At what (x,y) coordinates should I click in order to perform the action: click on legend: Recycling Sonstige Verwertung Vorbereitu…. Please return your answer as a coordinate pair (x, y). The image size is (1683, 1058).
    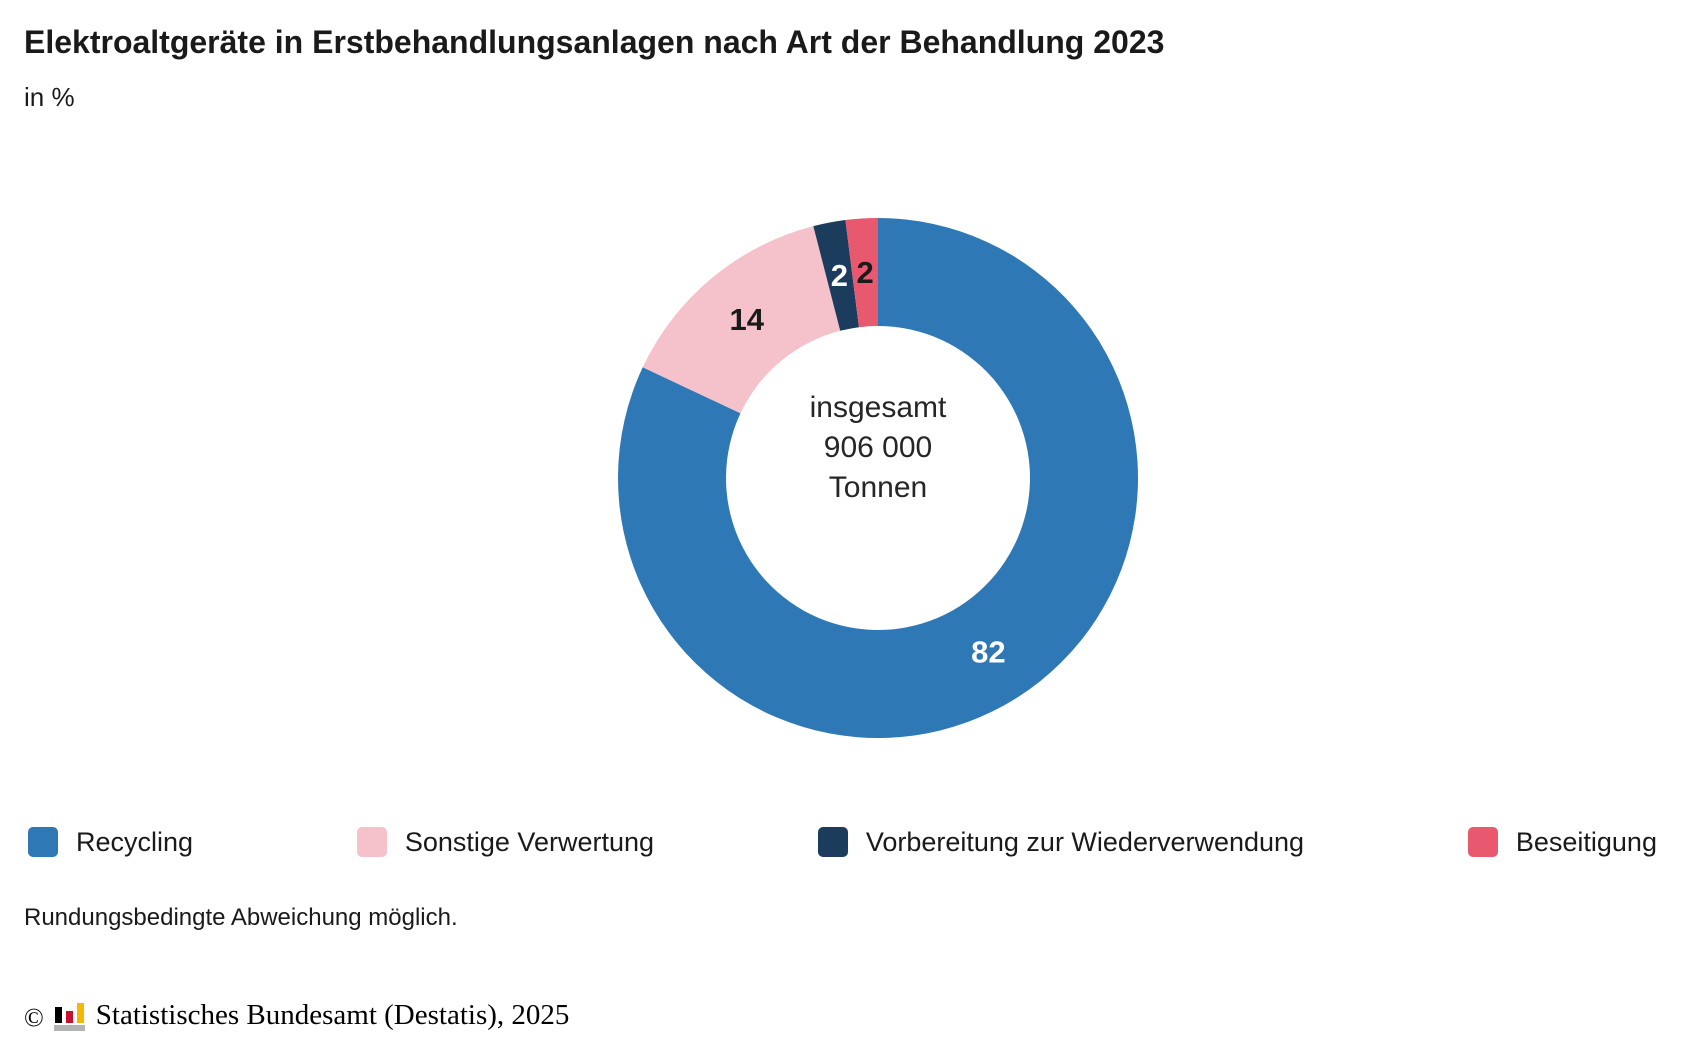
    Looking at the image, I should click on (841, 842).